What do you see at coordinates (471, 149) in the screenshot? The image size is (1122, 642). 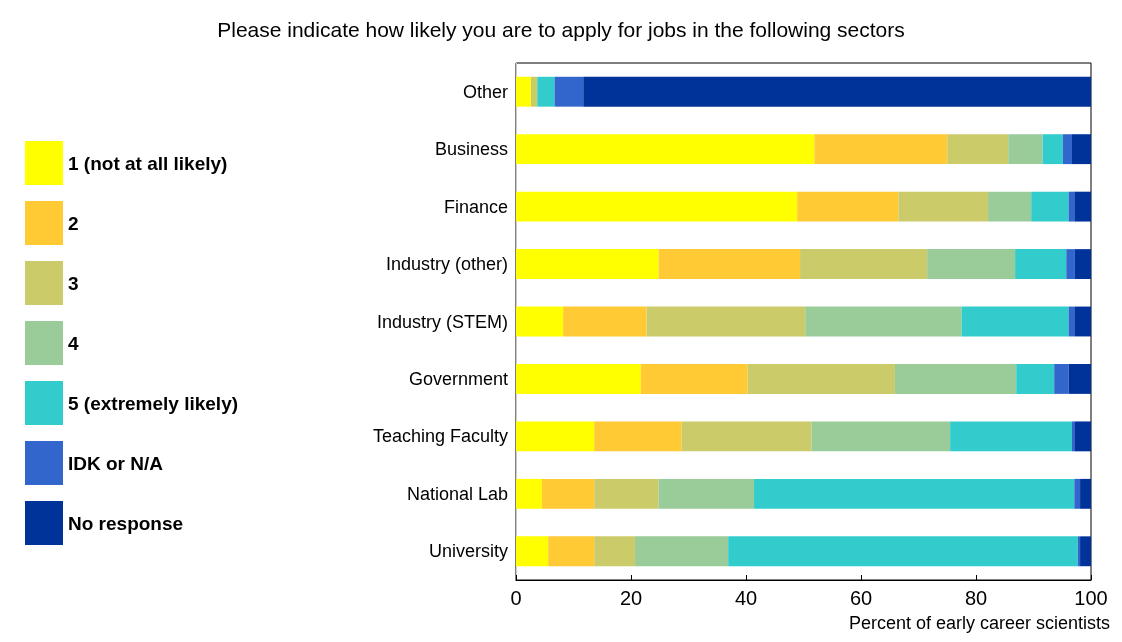 I see `y-tick-label: Business` at bounding box center [471, 149].